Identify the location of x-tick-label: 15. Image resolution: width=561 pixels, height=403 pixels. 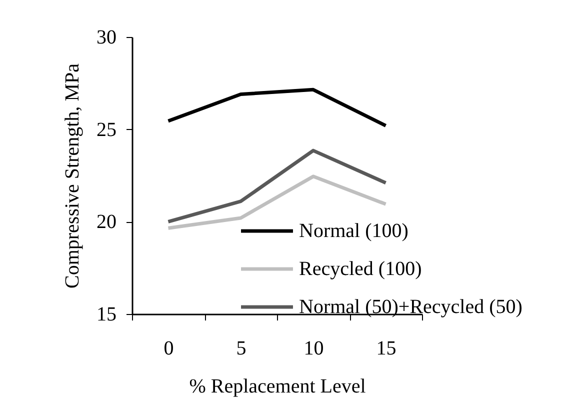
(386, 349).